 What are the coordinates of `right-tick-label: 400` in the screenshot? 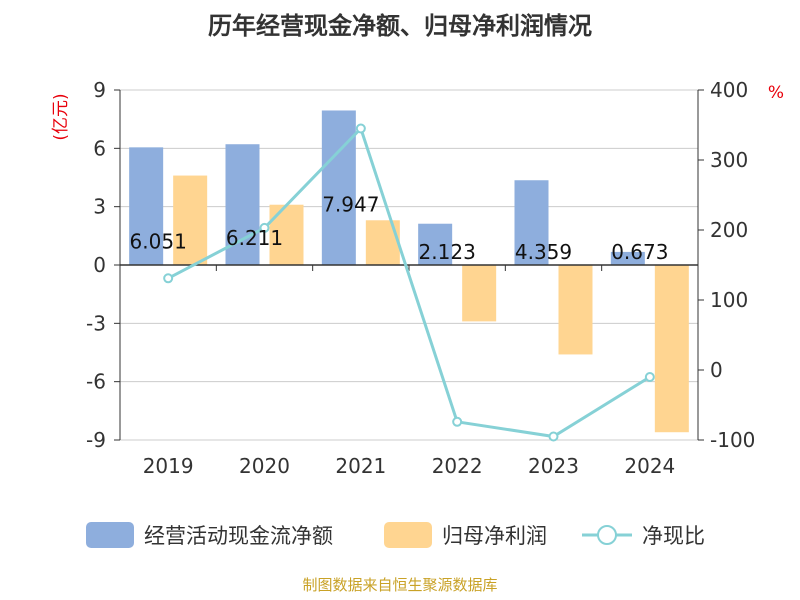 It's located at (729, 90).